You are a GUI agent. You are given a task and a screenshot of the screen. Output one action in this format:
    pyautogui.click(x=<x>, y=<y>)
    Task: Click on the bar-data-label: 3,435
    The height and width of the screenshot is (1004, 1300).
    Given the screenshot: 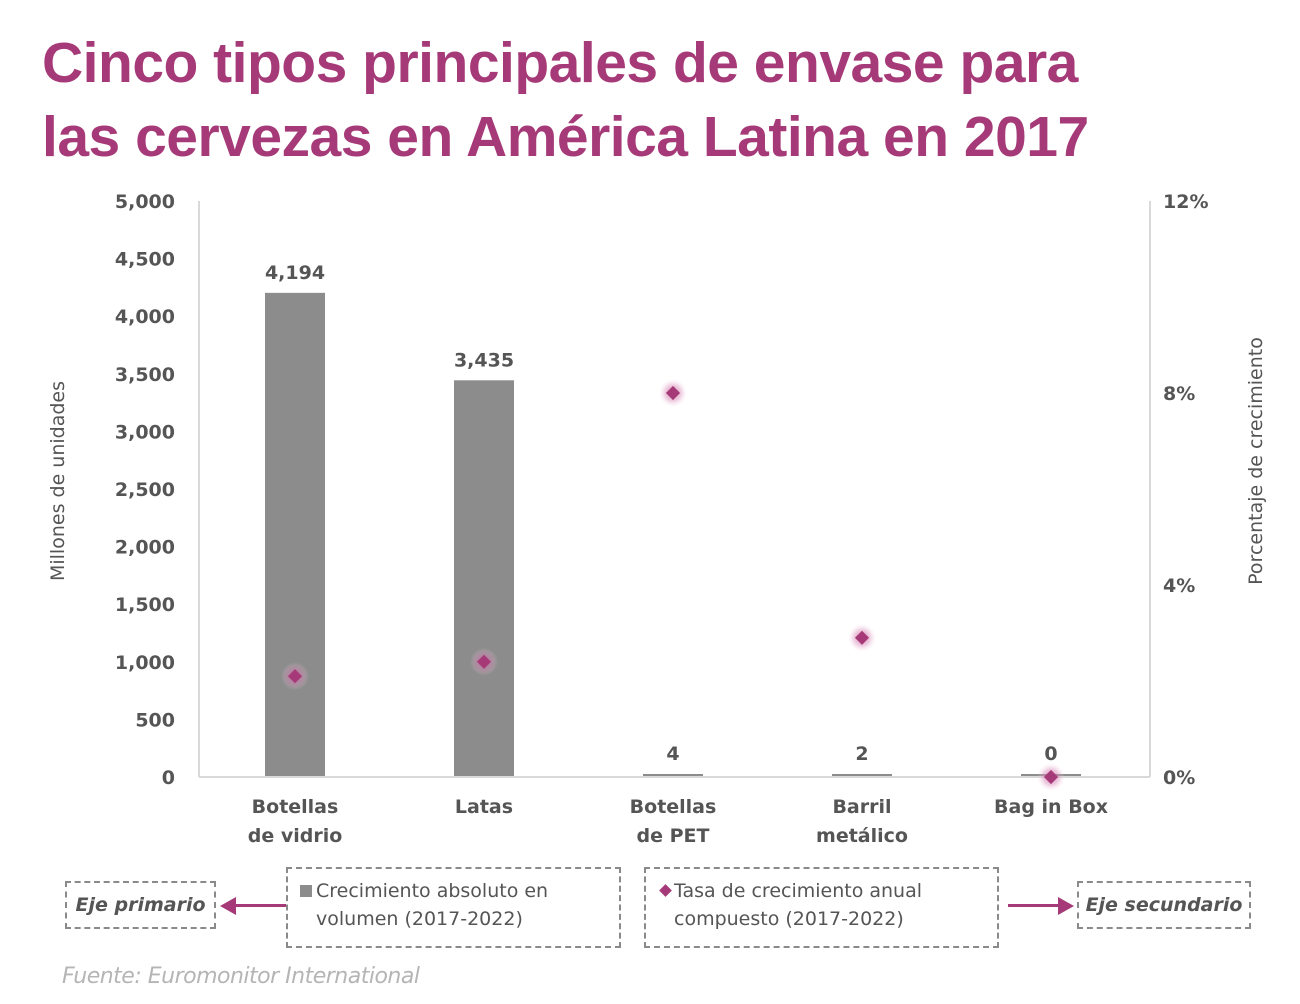 What is the action you would take?
    pyautogui.click(x=484, y=360)
    